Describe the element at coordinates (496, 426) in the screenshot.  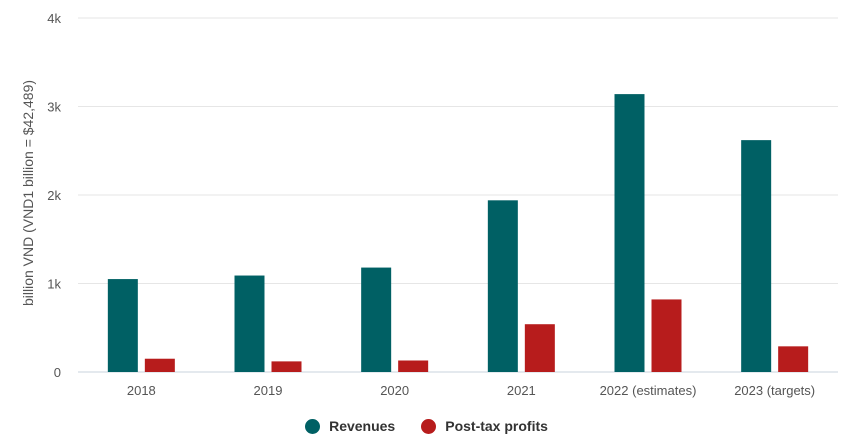
I see `legend-label-post-tax-profits: Post-tax profits` at that location.